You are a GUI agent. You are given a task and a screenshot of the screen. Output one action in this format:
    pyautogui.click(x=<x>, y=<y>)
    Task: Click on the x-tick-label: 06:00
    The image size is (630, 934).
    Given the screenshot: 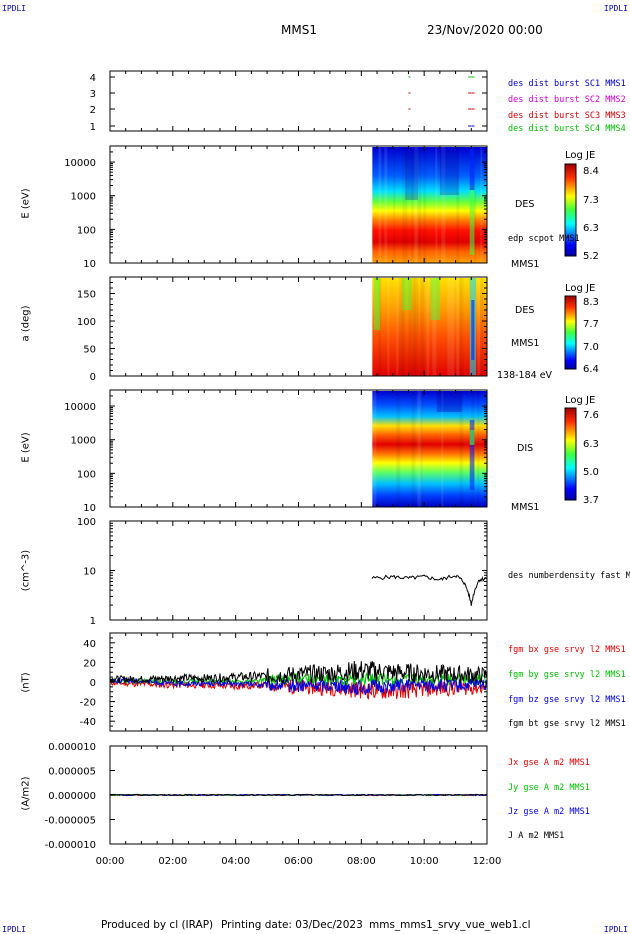 What is the action you would take?
    pyautogui.click(x=298, y=861)
    